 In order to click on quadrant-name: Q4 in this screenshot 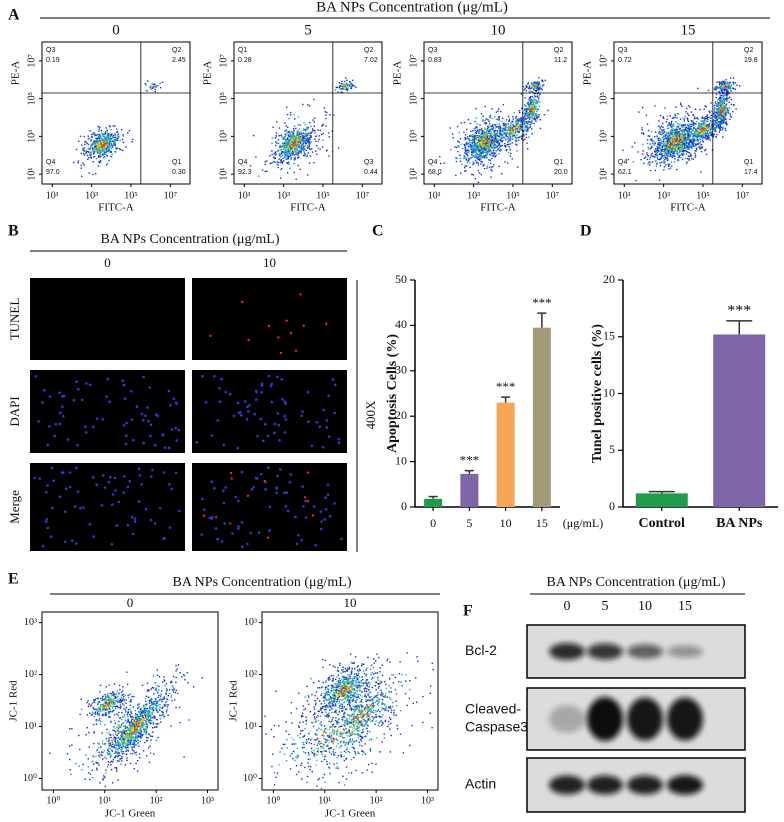, I will do `click(432, 162)`.